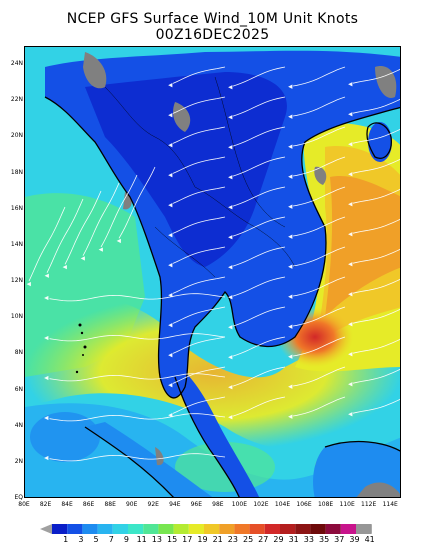 Image resolution: width=425 pixels, height=550 pixels. I want to click on lon-tick-label: 100E, so click(239, 504).